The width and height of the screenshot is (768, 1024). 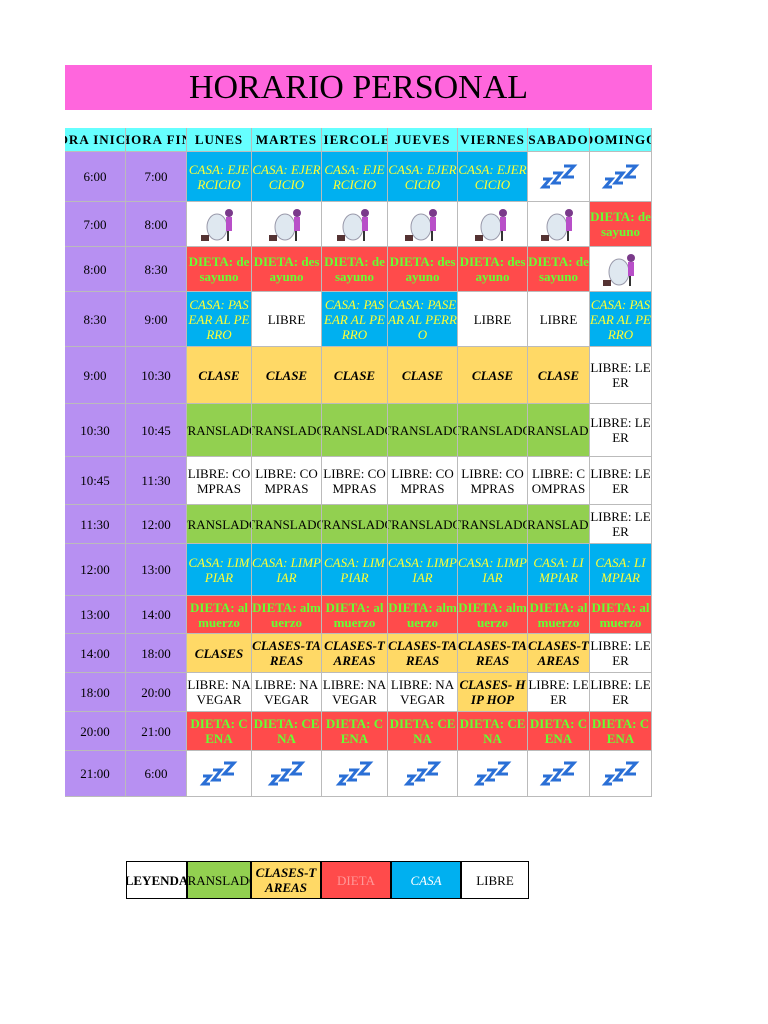 What do you see at coordinates (492, 176) in the screenshot?
I see `cell-text: CASA: EJERCICIO` at bounding box center [492, 176].